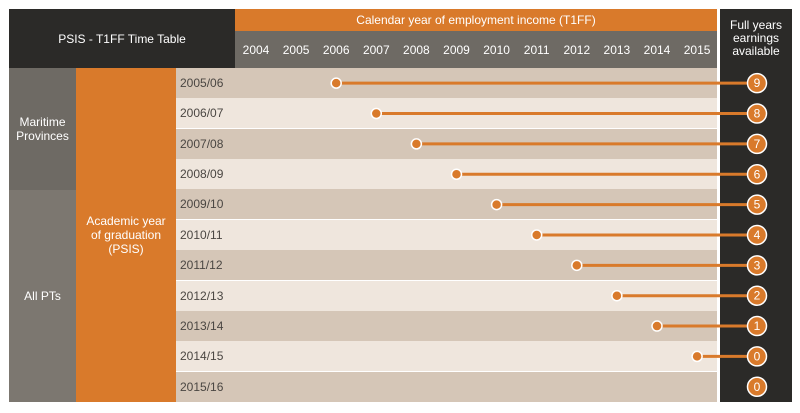  I want to click on graduation-year-label: 2014/15, so click(202, 356).